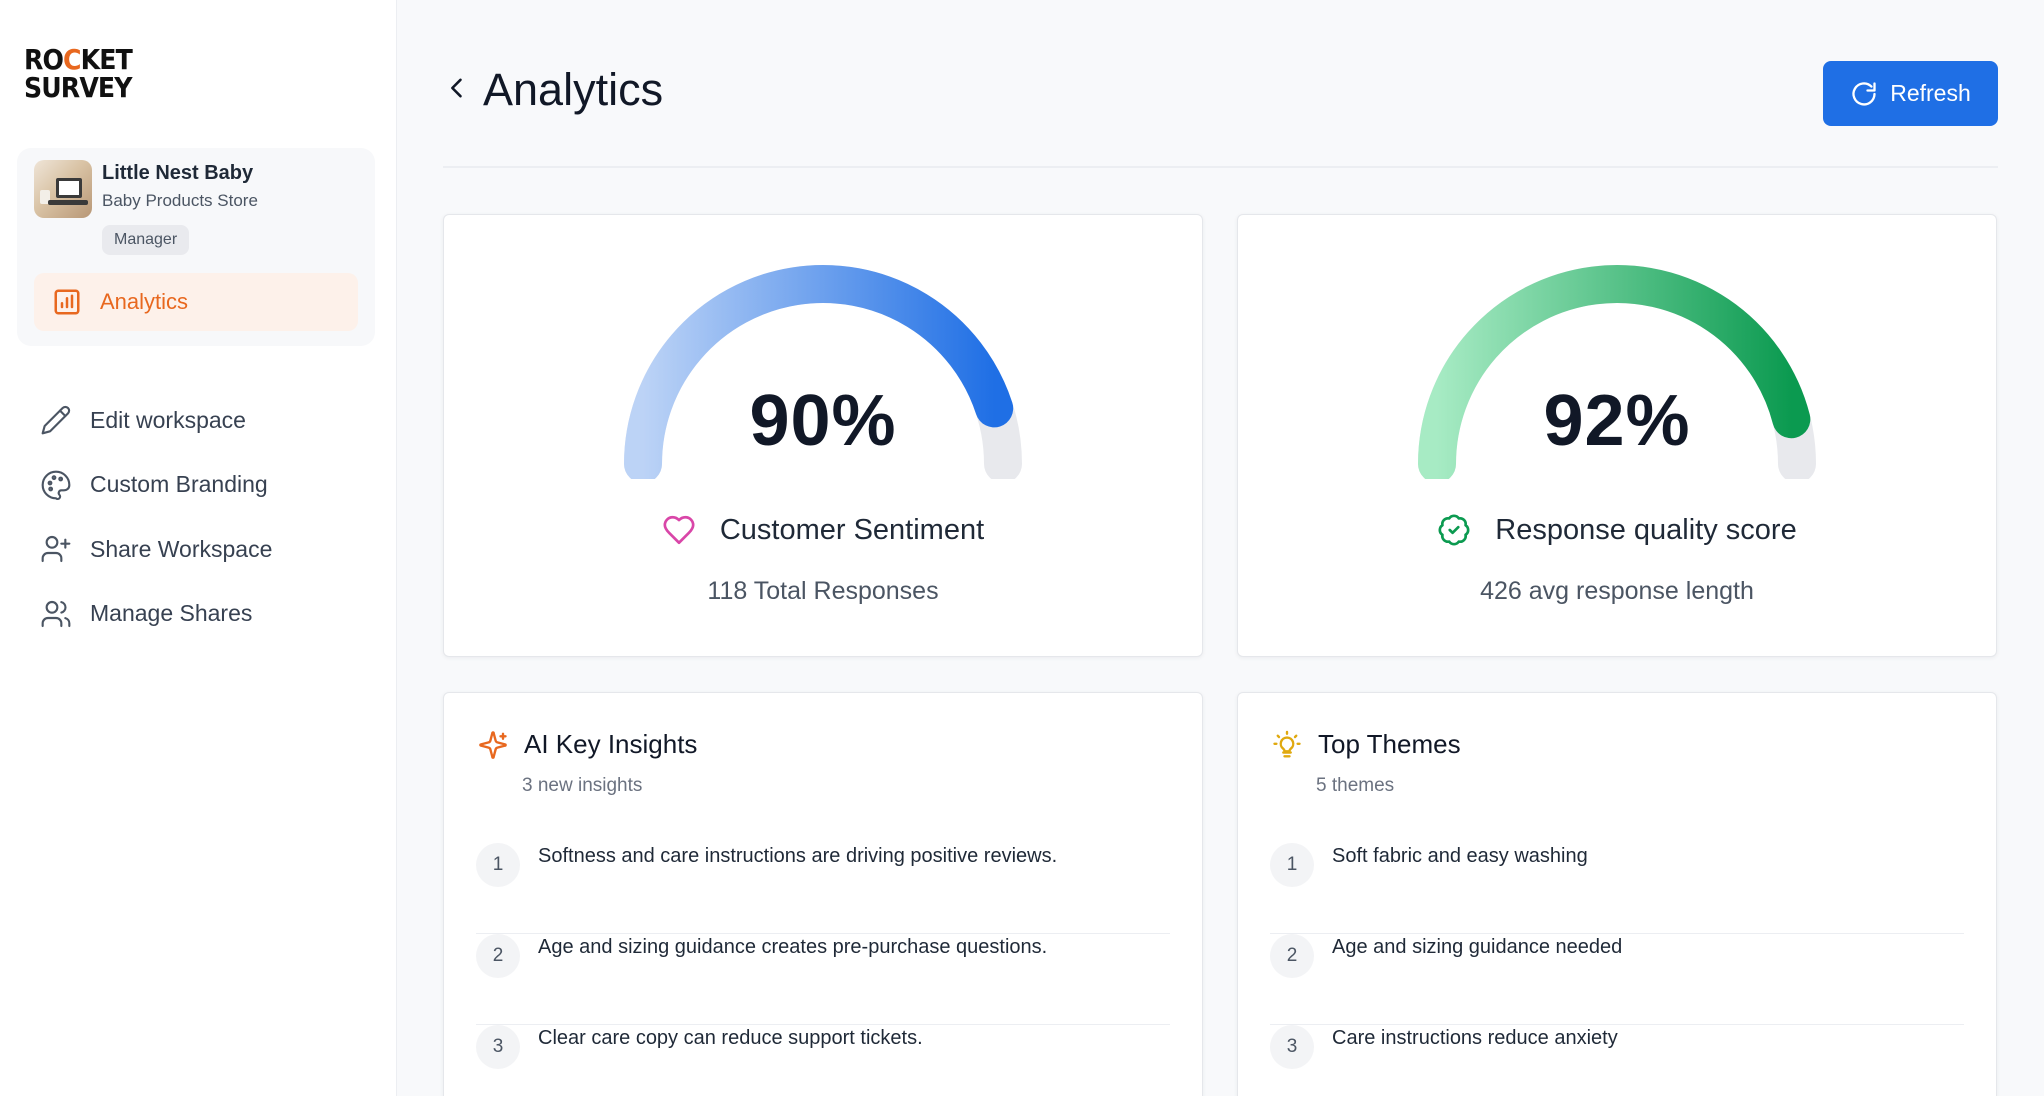 The height and width of the screenshot is (1096, 2044). I want to click on refresh-label: Refresh, so click(1930, 93).